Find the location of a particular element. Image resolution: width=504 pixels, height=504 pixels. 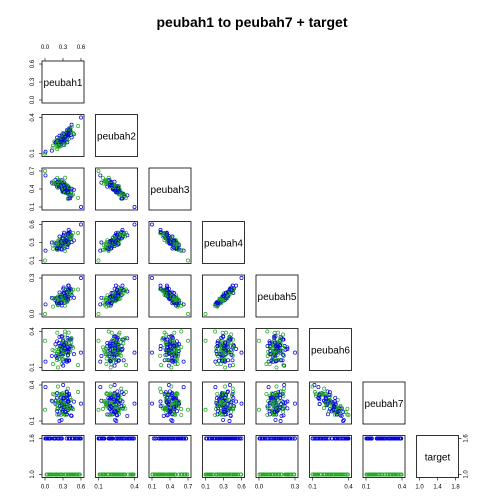

tick-label-bottom: 0.6 is located at coordinates (81, 488).